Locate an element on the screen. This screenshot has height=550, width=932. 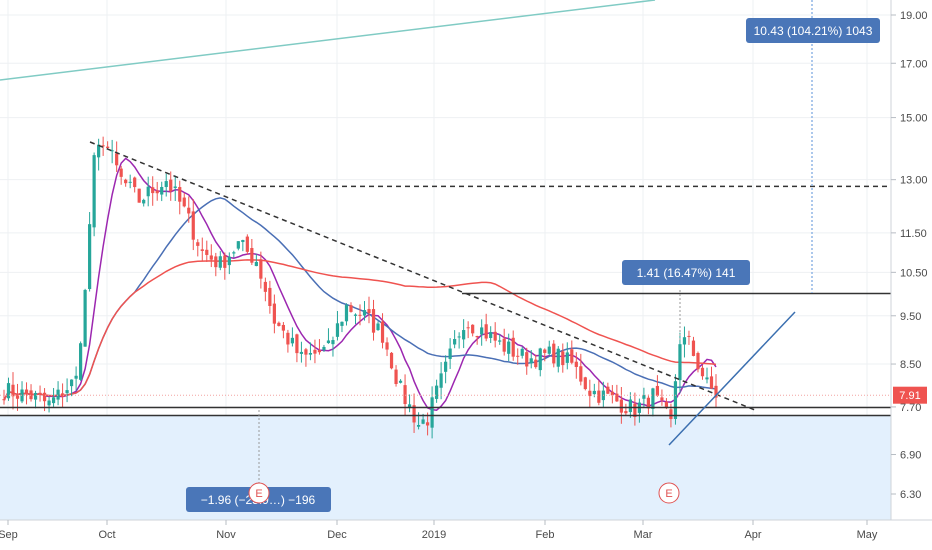
earnings-event-2-circle is located at coordinates (669, 493).